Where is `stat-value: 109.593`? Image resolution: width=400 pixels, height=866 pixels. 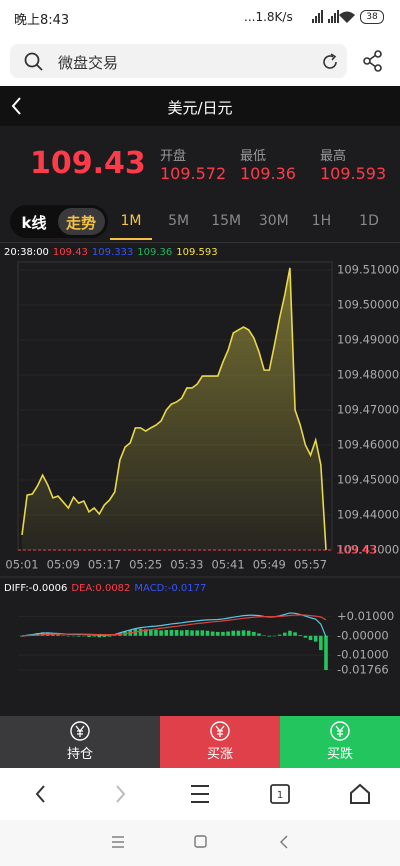
stat-value: 109.593 is located at coordinates (353, 173).